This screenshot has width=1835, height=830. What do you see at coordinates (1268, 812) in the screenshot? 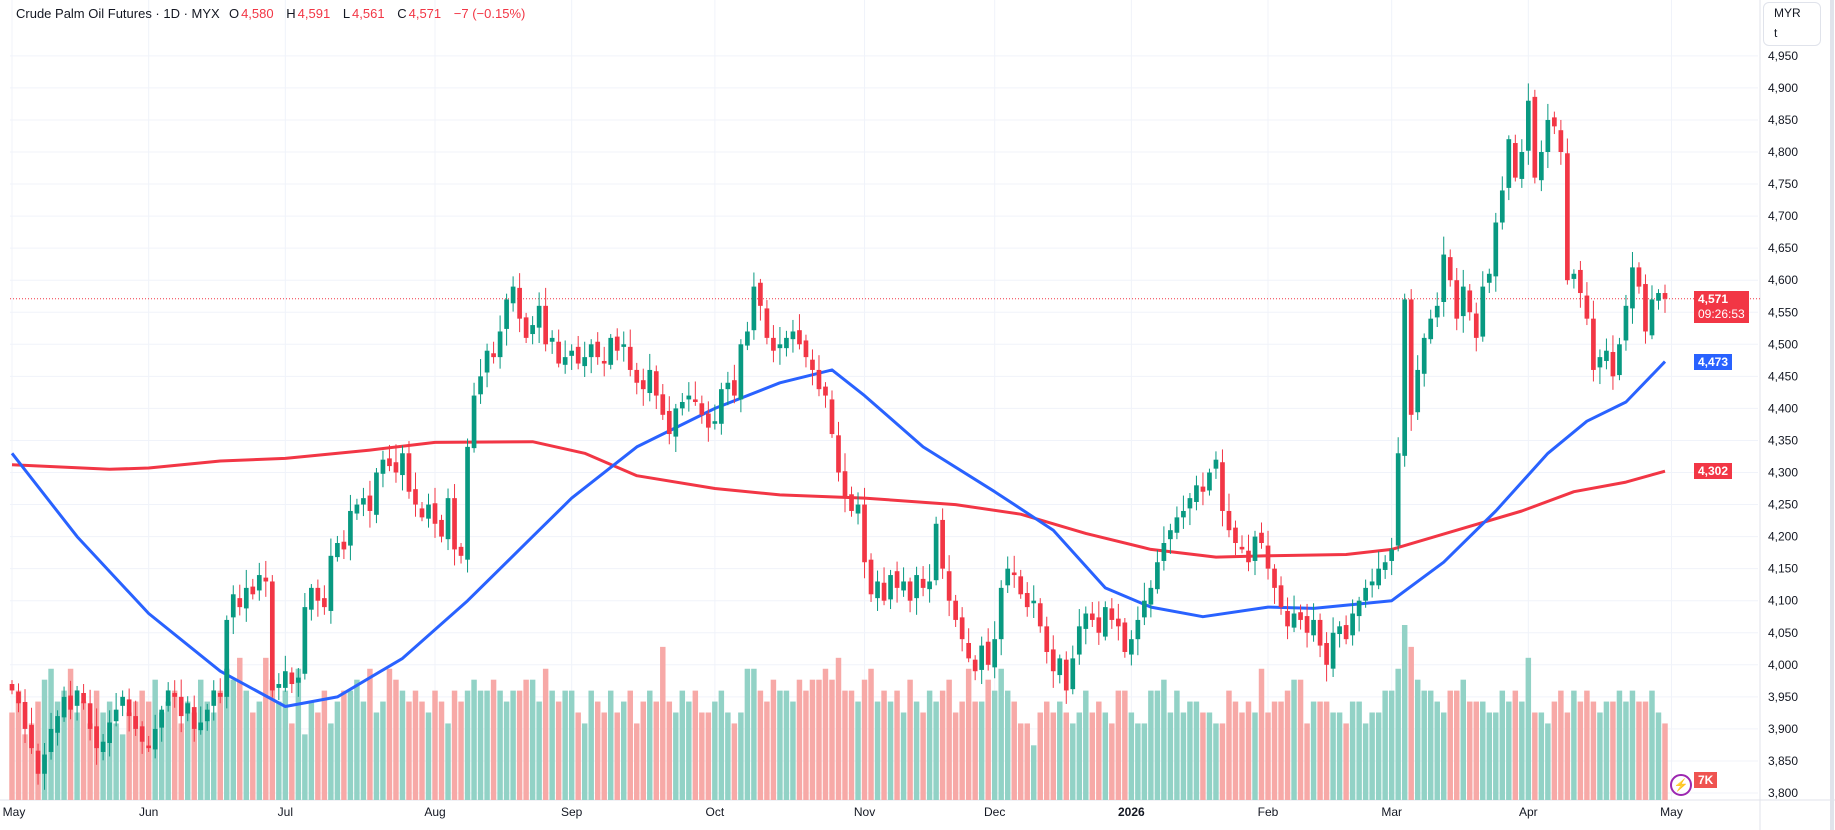
I see `x-tick-label: Feb` at bounding box center [1268, 812].